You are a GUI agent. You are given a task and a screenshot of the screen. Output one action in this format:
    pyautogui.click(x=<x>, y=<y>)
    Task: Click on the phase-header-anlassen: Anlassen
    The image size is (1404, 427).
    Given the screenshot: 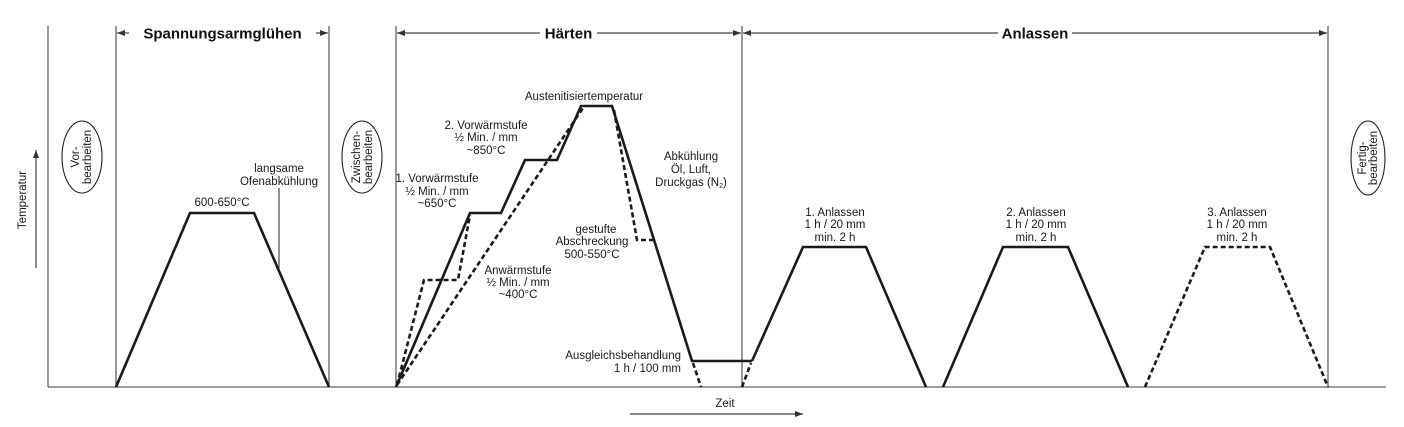 What is the action you would take?
    pyautogui.click(x=1035, y=34)
    